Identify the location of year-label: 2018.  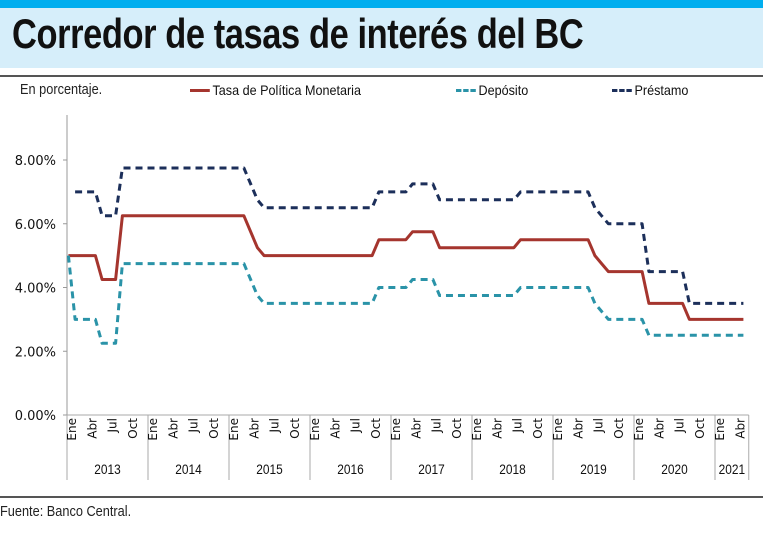
(512, 469).